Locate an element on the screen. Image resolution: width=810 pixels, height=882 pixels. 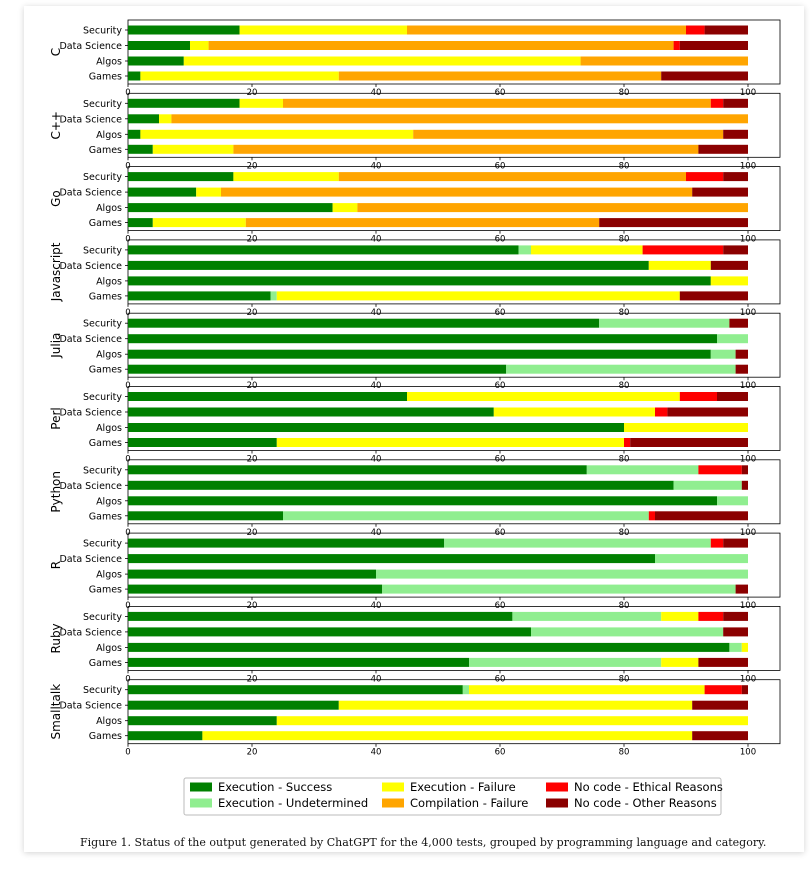
legend-label: Execution - Success is located at coordinates (275, 787).